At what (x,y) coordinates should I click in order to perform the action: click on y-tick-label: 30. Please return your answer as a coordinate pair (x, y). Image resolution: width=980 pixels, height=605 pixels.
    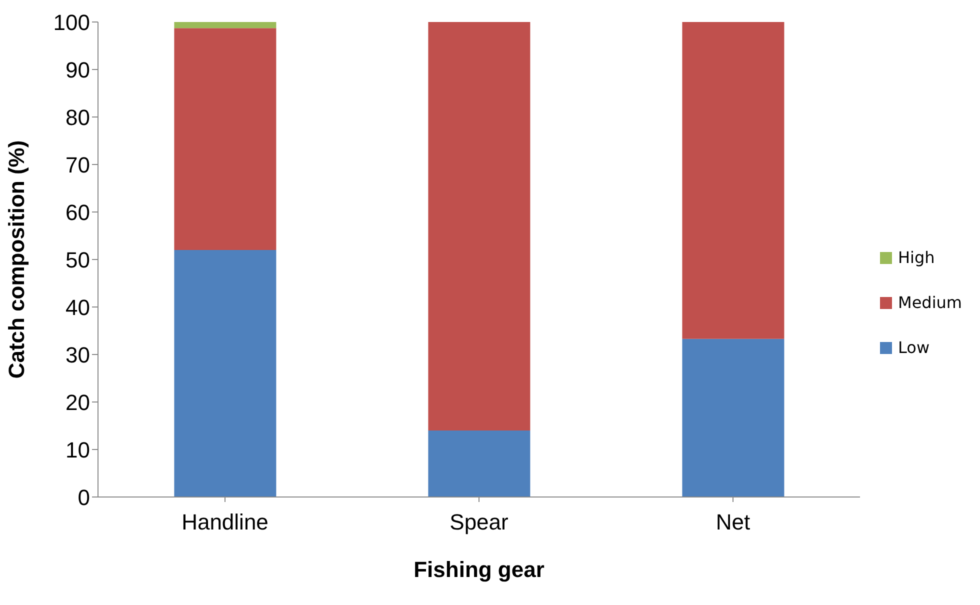
    Looking at the image, I should click on (78, 355).